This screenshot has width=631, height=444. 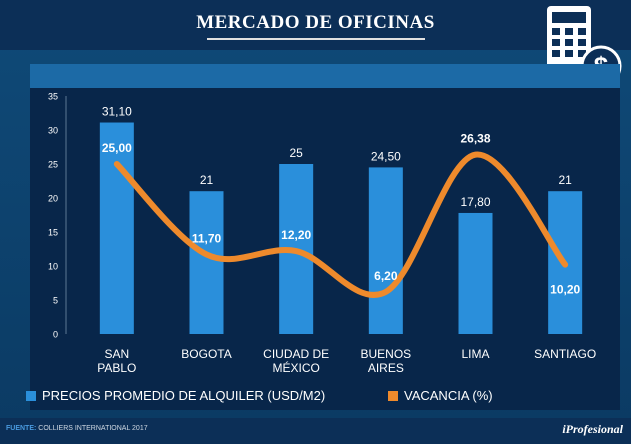 I want to click on y-tick-label: 20, so click(x=53, y=199).